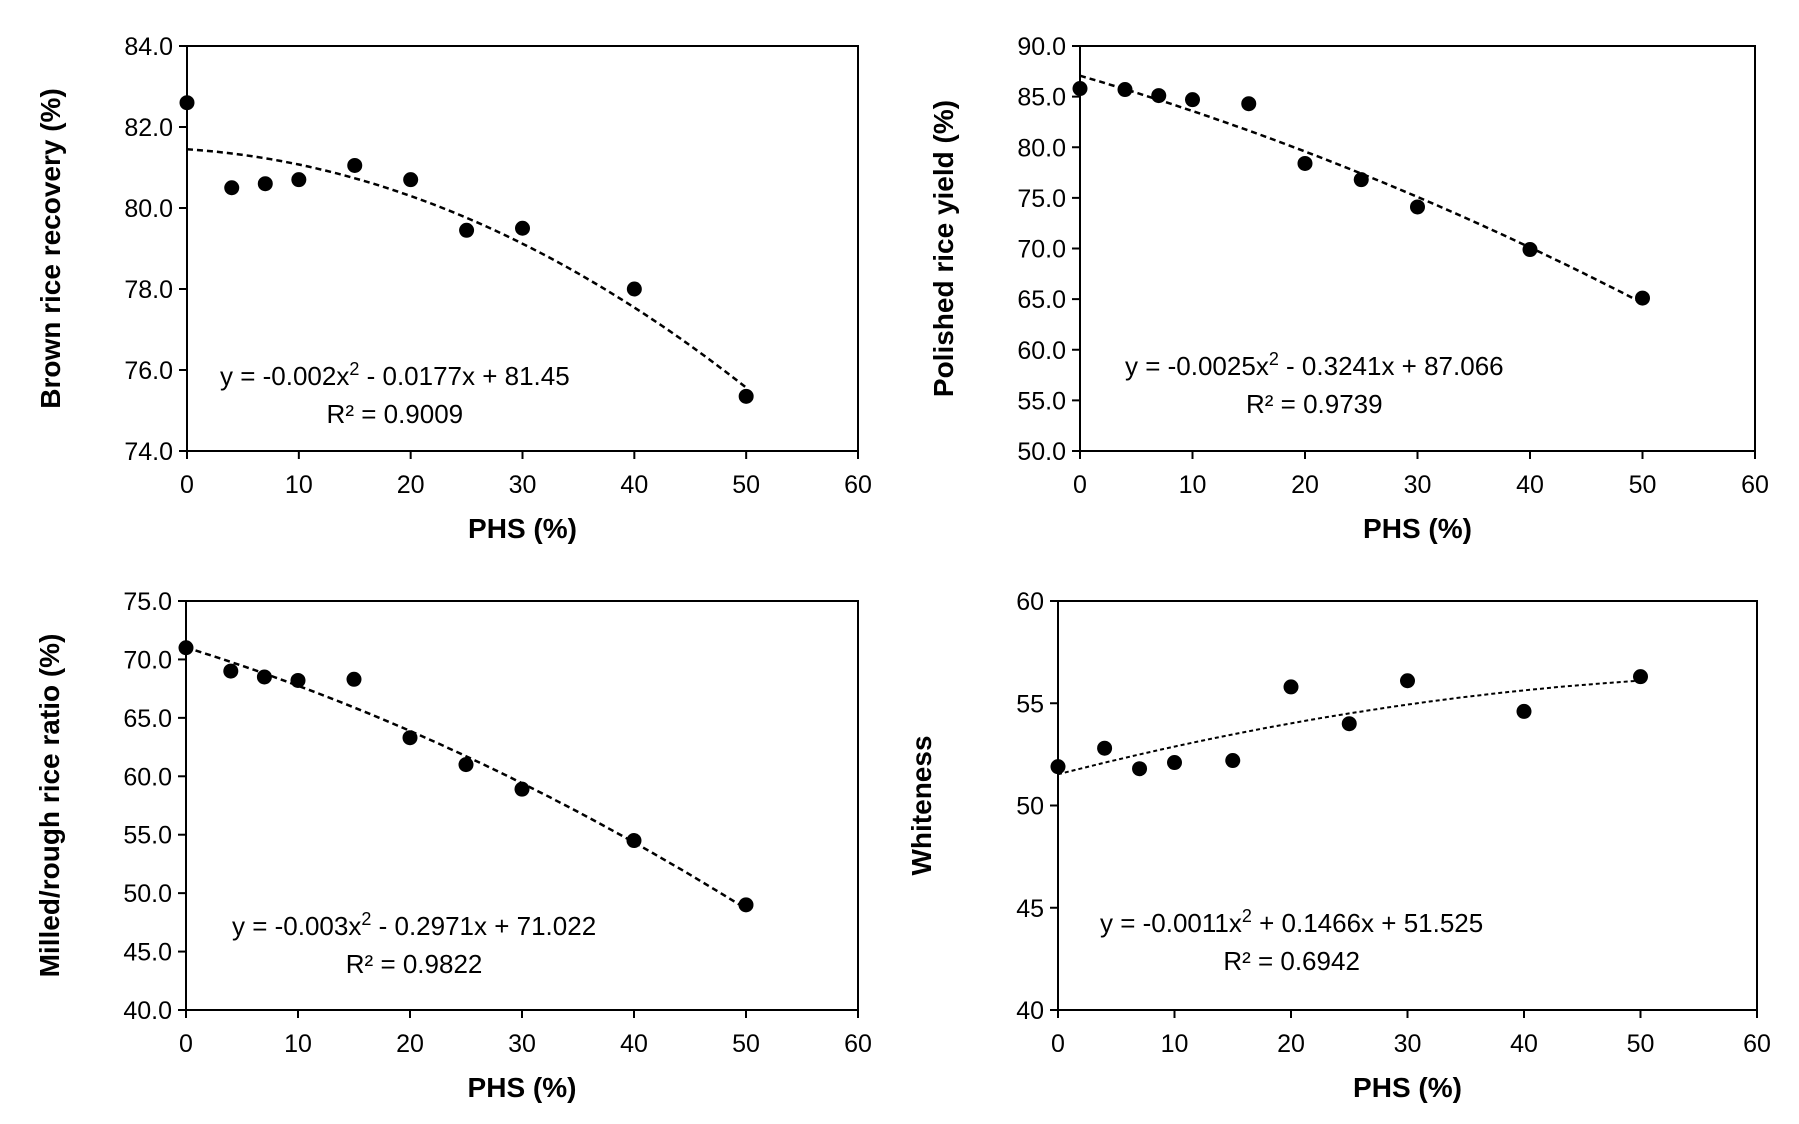 This screenshot has width=1799, height=1124. What do you see at coordinates (1041, 351) in the screenshot?
I see `y-tick-label: 60.0` at bounding box center [1041, 351].